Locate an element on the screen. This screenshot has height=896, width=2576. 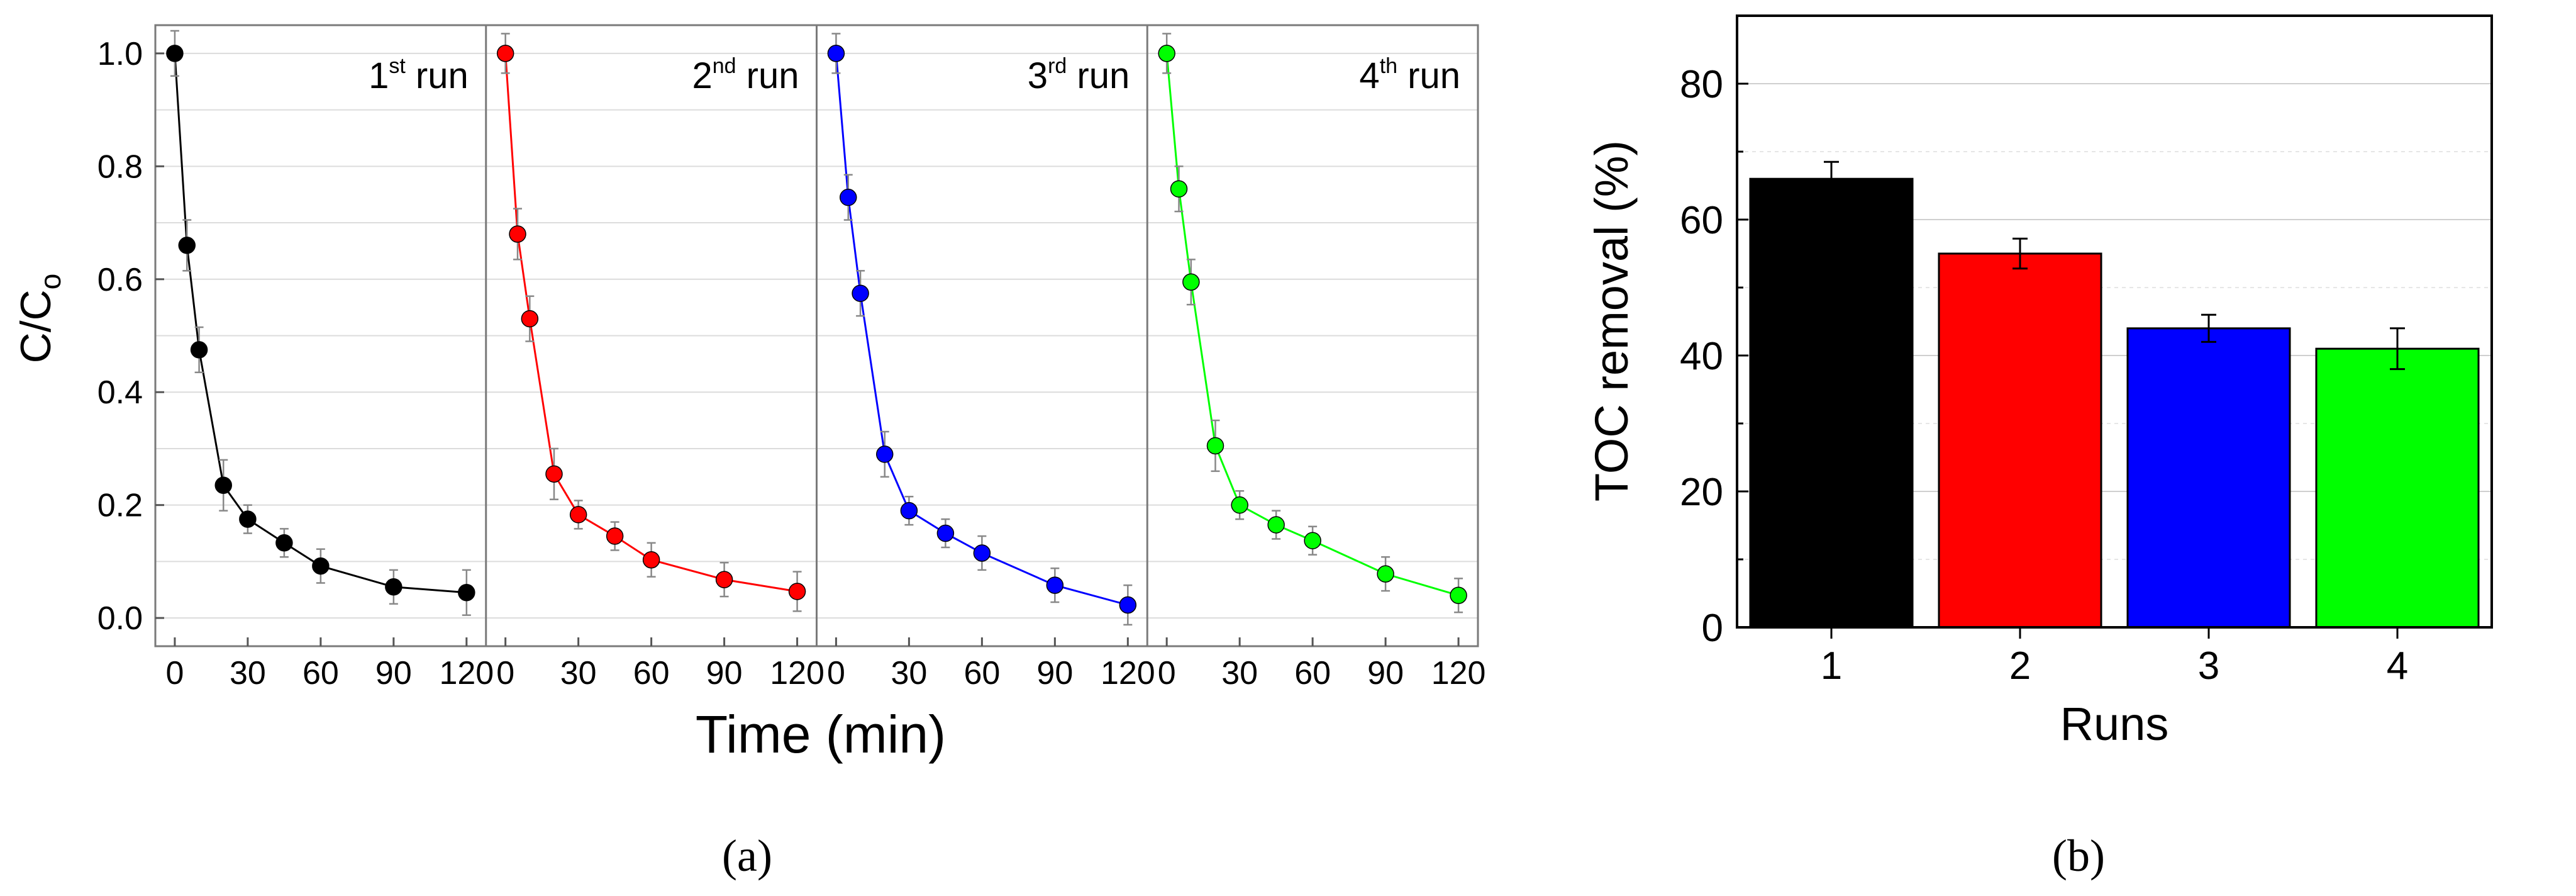
panel-b-bars is located at coordinates (2114, 394).